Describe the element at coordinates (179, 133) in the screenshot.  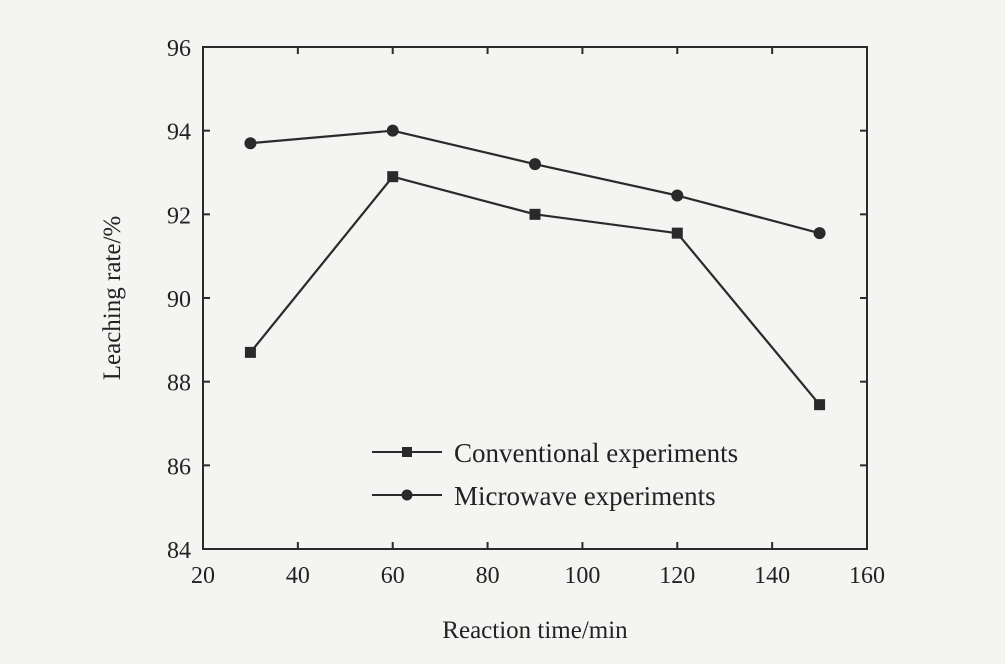
I see `y-tick-label: 94` at that location.